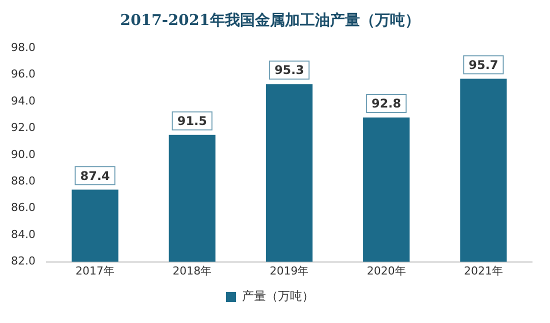 This screenshot has height=323, width=550. Describe the element at coordinates (23, 154) in the screenshot. I see `y-tick-label: 90.0` at that location.